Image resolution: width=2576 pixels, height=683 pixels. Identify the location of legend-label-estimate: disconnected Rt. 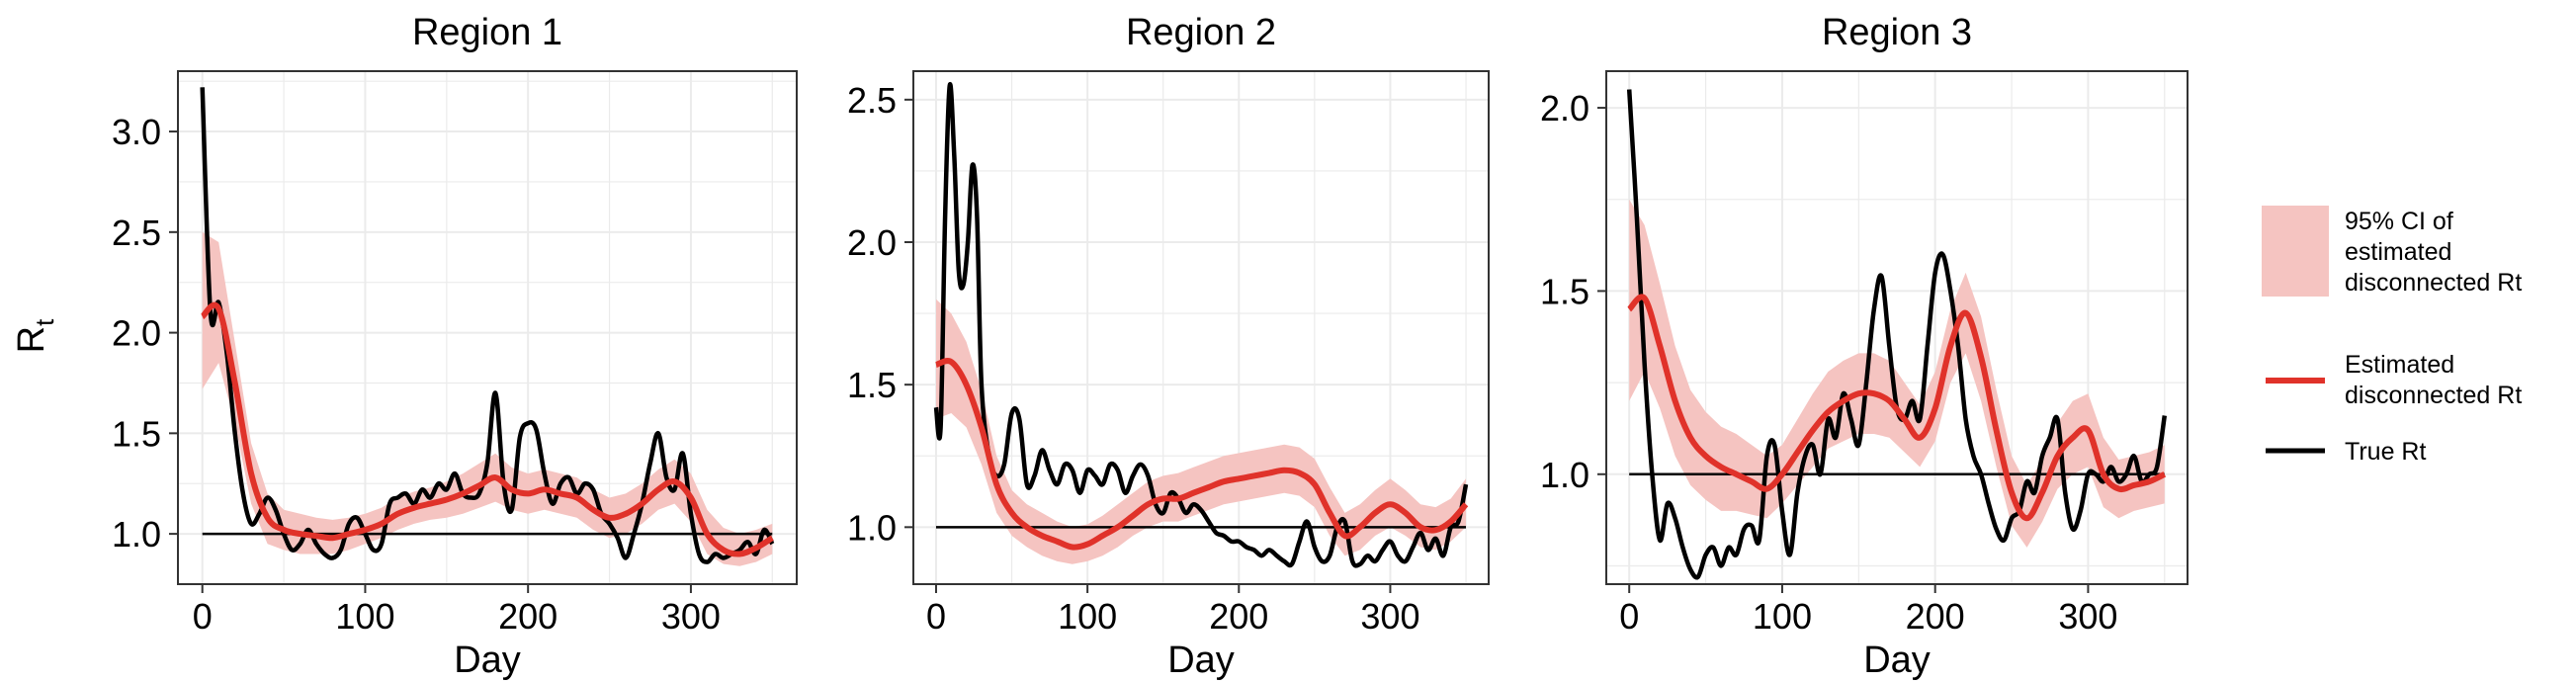
(2433, 395).